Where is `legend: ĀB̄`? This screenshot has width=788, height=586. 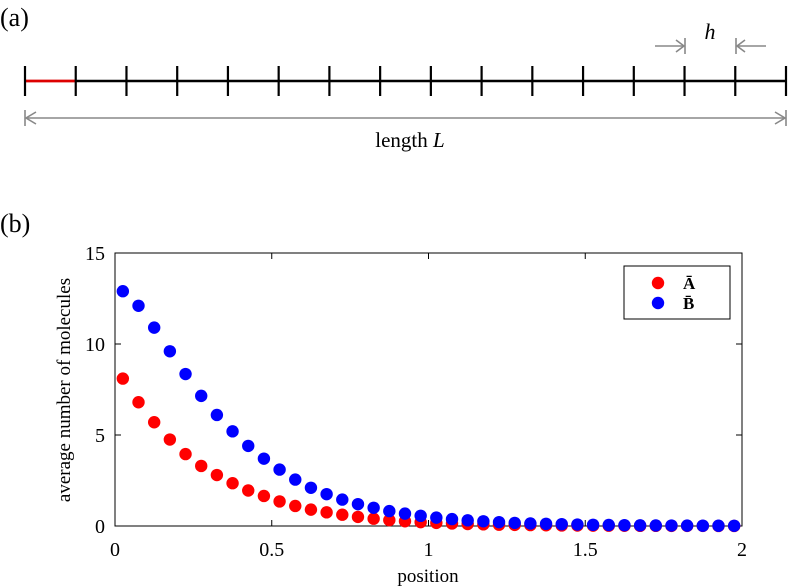 legend: ĀB̄ is located at coordinates (677, 292).